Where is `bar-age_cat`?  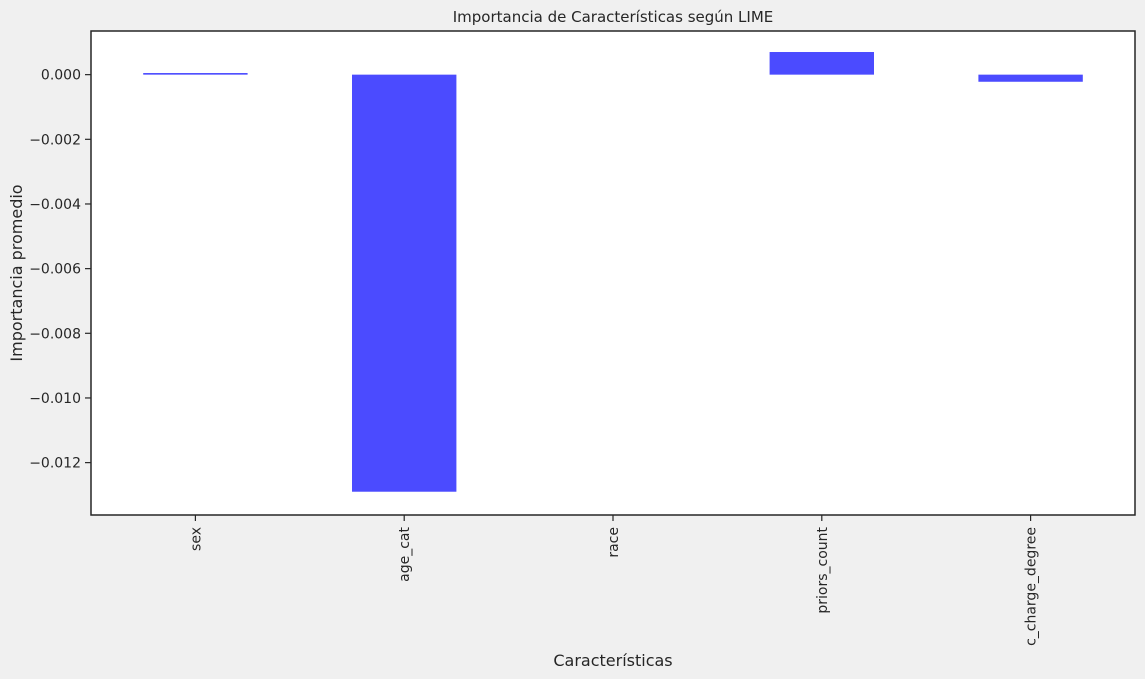 bar-age_cat is located at coordinates (404, 283).